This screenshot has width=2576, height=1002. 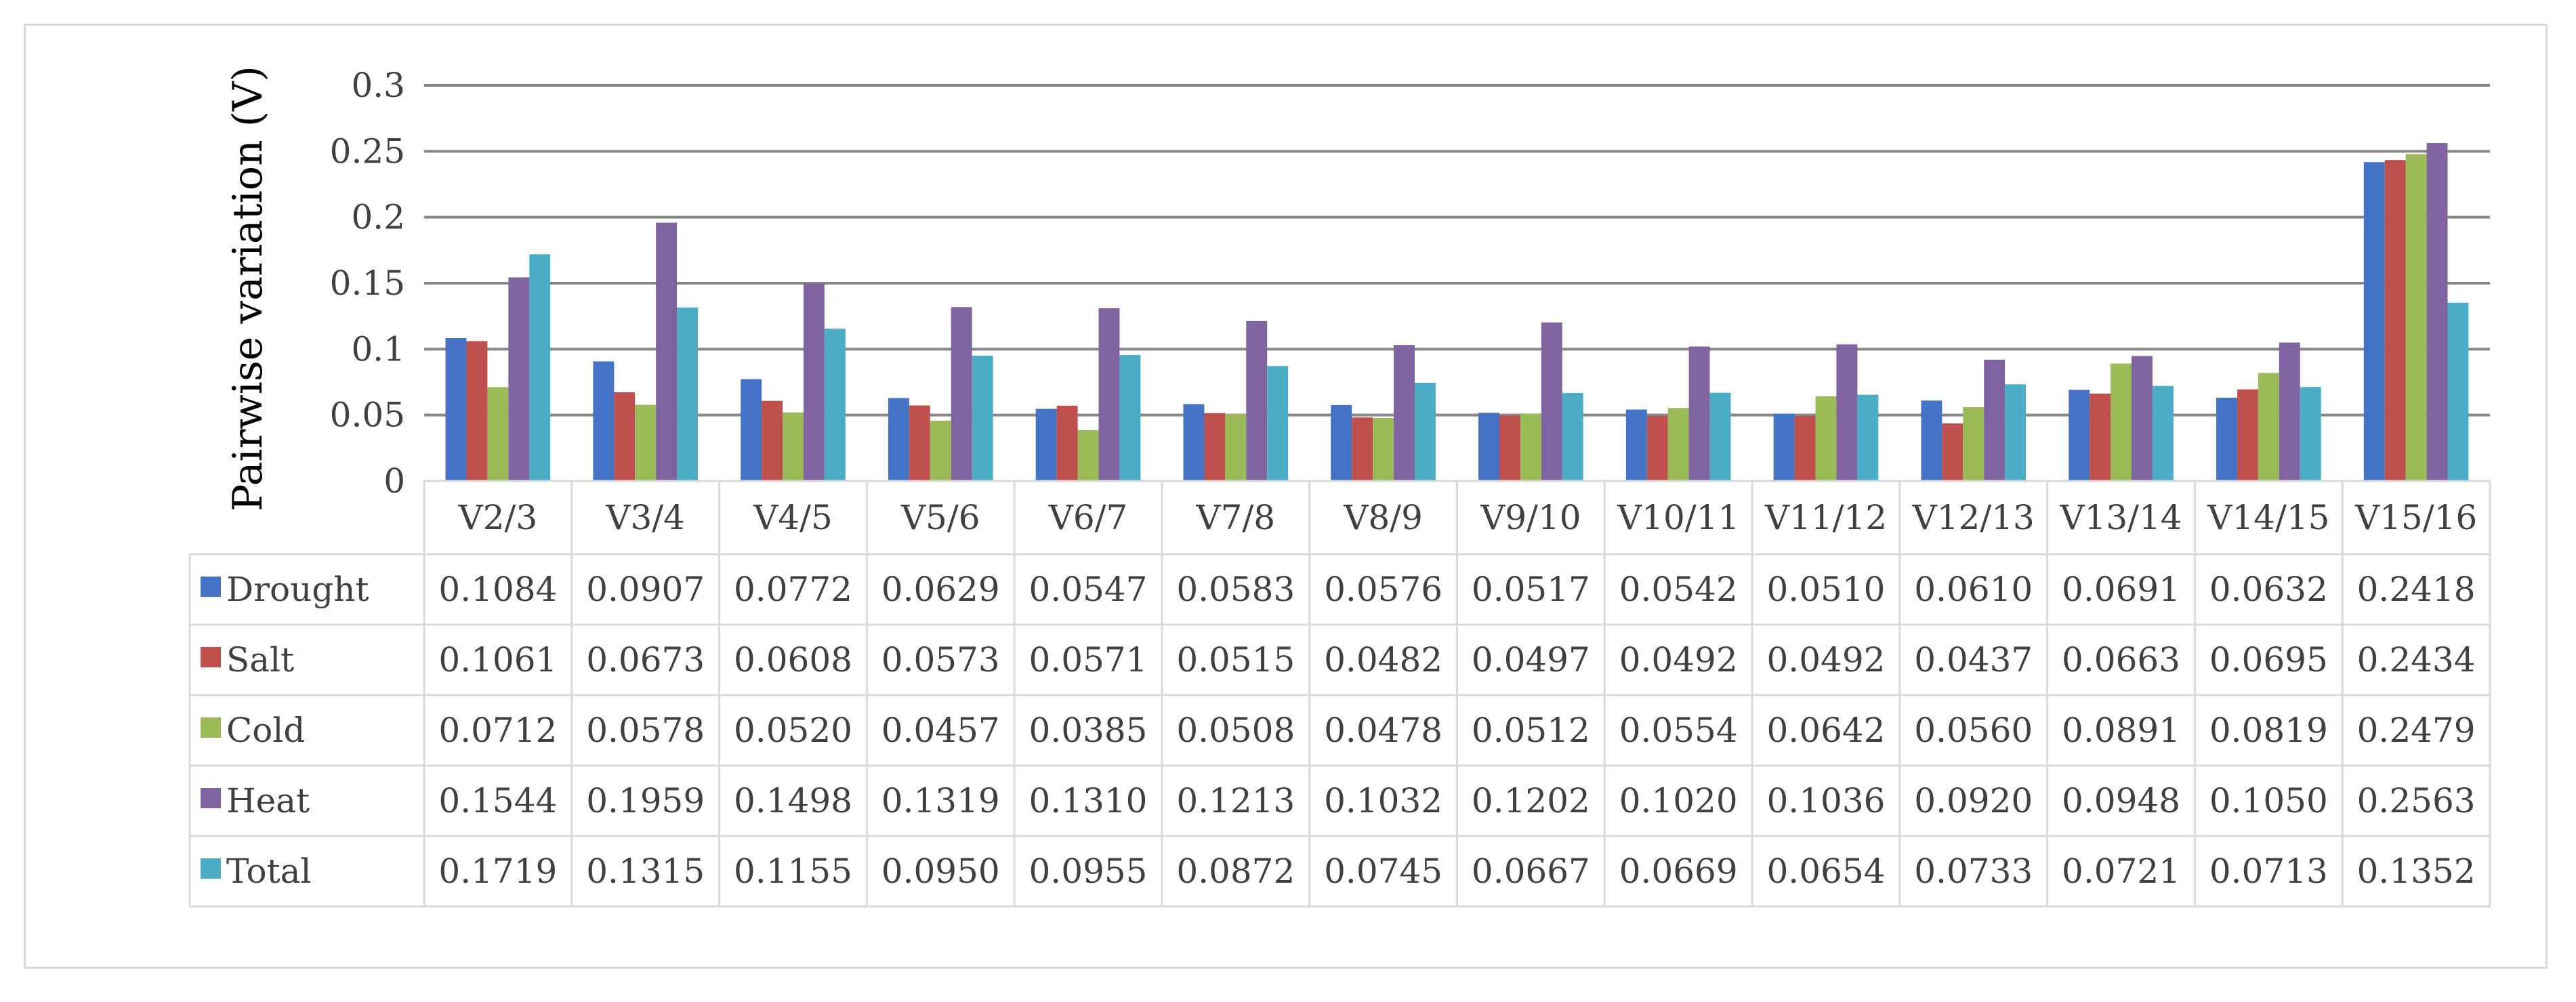 I want to click on legend-label: Cold, so click(x=265, y=730).